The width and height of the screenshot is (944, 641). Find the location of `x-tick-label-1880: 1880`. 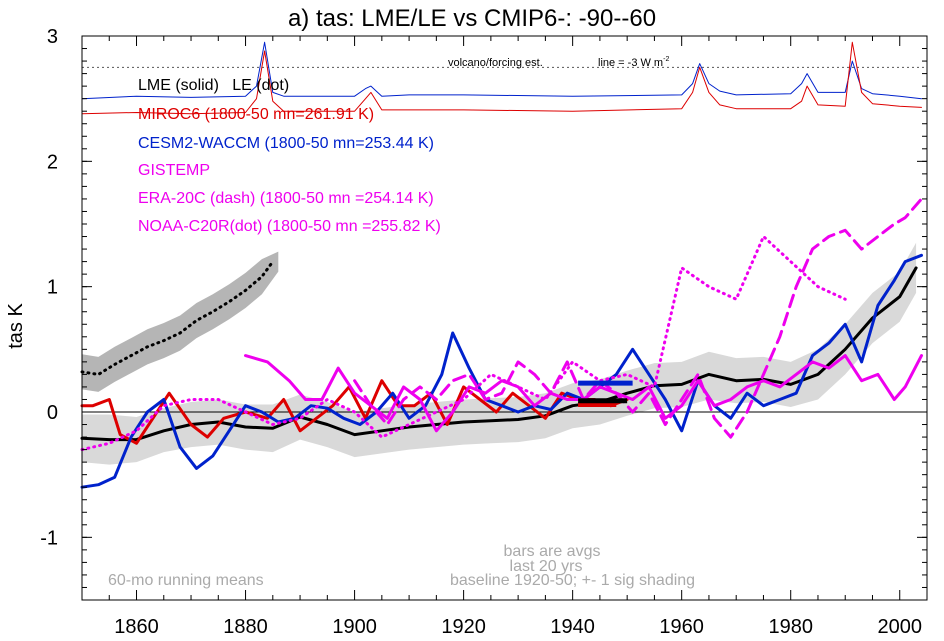

x-tick-label-1880: 1880 is located at coordinates (245, 627).